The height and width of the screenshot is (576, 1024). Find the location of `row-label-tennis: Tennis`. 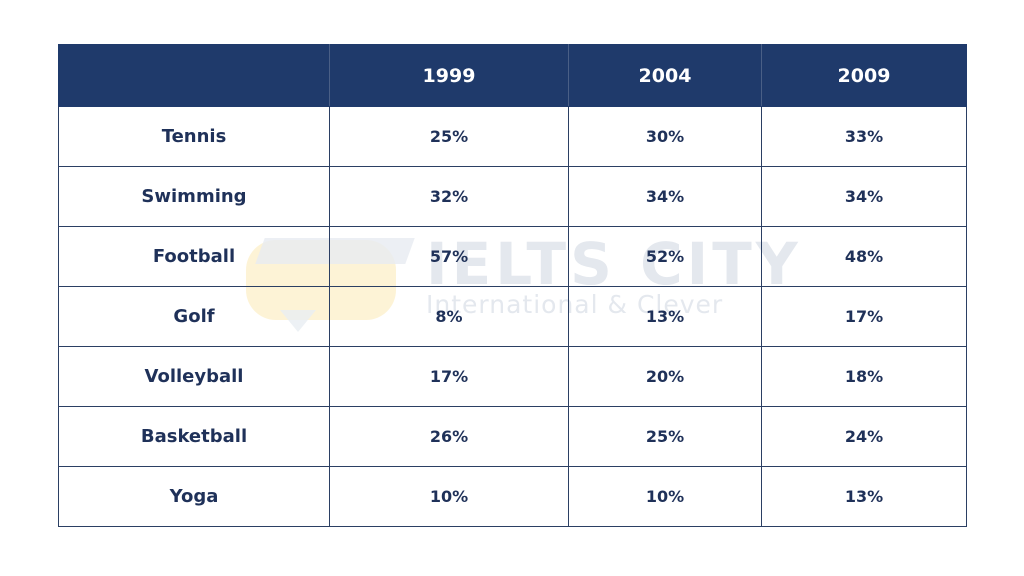

row-label-tennis: Tennis is located at coordinates (194, 136).